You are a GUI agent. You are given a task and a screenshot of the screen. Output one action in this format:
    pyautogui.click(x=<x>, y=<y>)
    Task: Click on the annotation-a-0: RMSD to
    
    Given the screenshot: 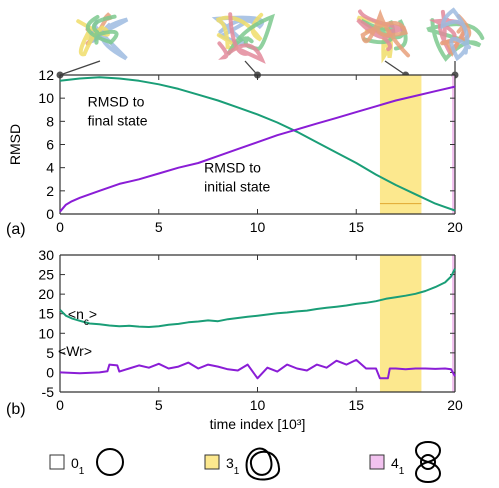 What is the action you would take?
    pyautogui.click(x=116, y=101)
    